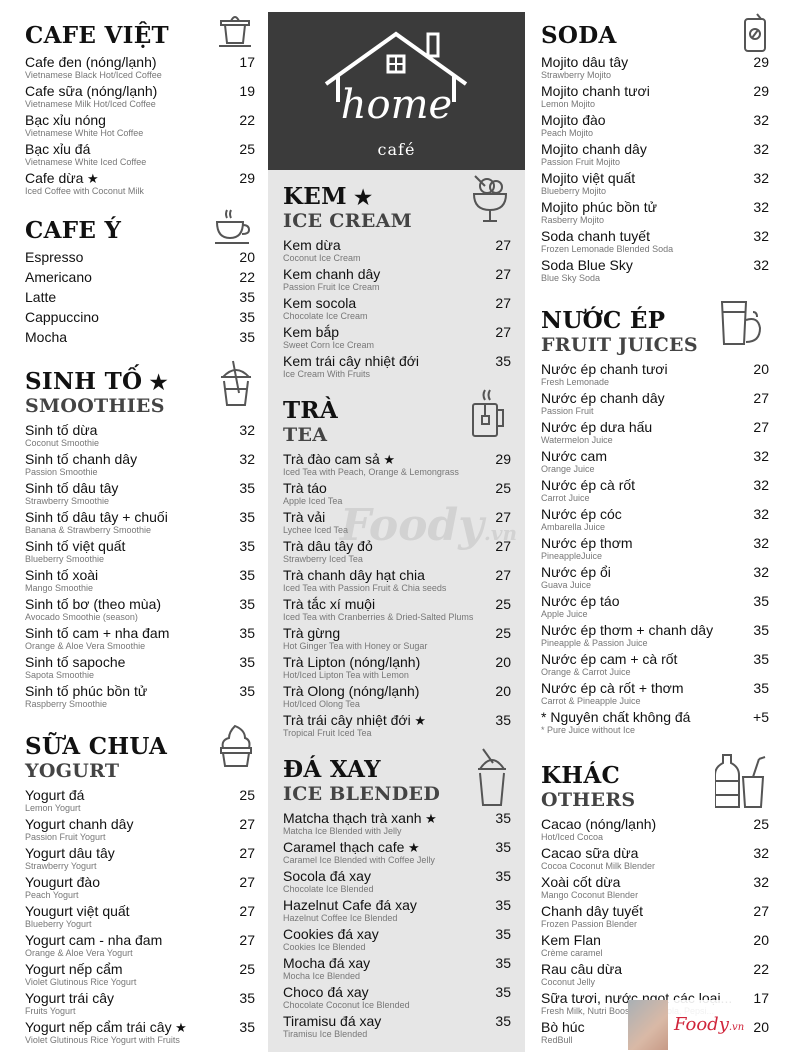  What do you see at coordinates (140, 918) in the screenshot?
I see `menu-item: Yougurt việt quất Blueberry Yogurt 27` at bounding box center [140, 918].